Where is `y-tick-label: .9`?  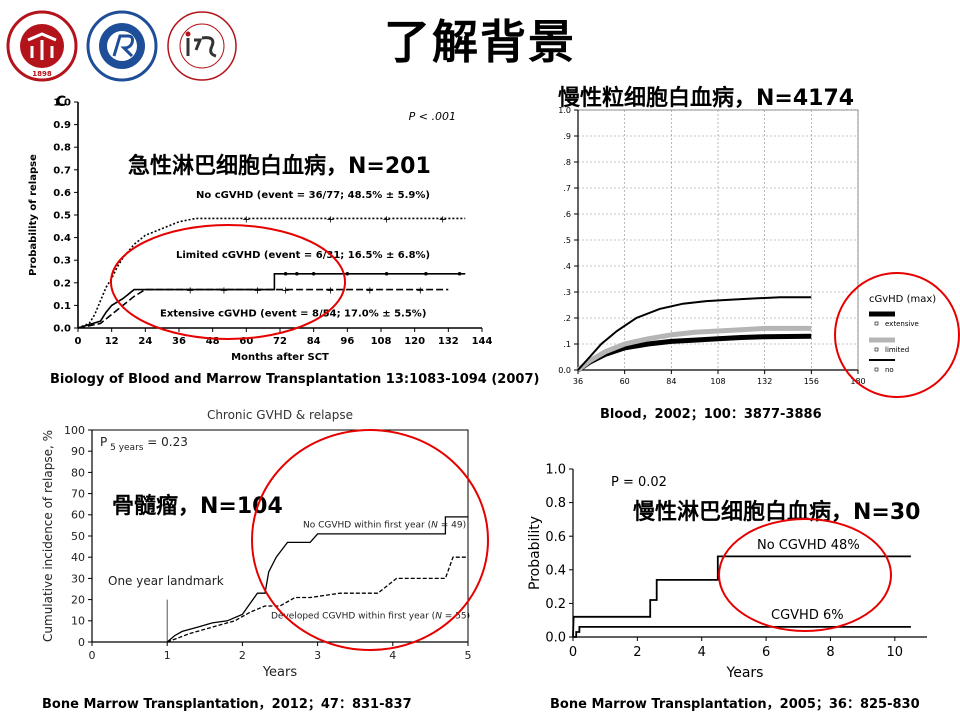 y-tick-label: .9 is located at coordinates (567, 136).